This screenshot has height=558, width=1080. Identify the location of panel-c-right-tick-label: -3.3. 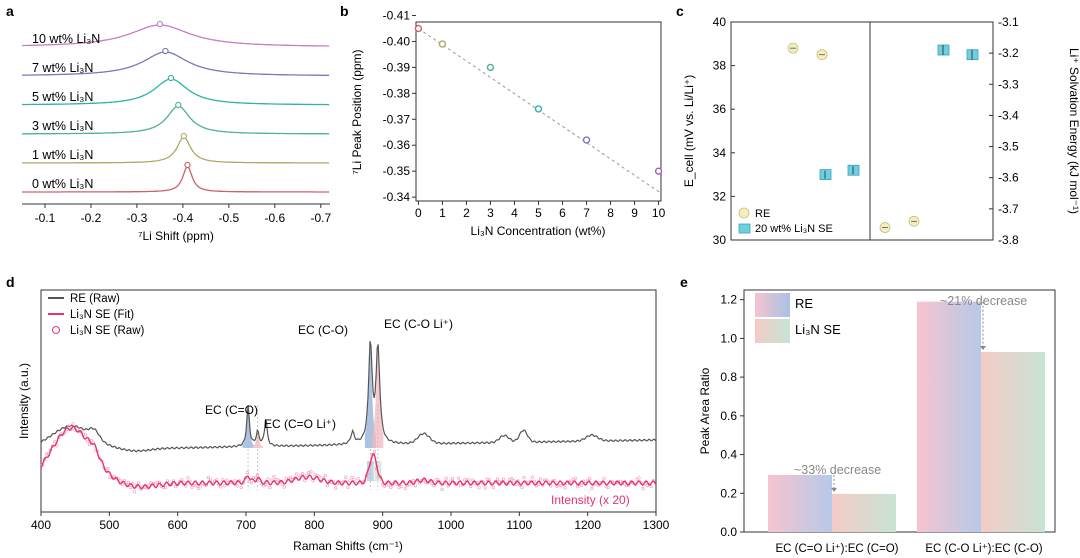
(1008, 84).